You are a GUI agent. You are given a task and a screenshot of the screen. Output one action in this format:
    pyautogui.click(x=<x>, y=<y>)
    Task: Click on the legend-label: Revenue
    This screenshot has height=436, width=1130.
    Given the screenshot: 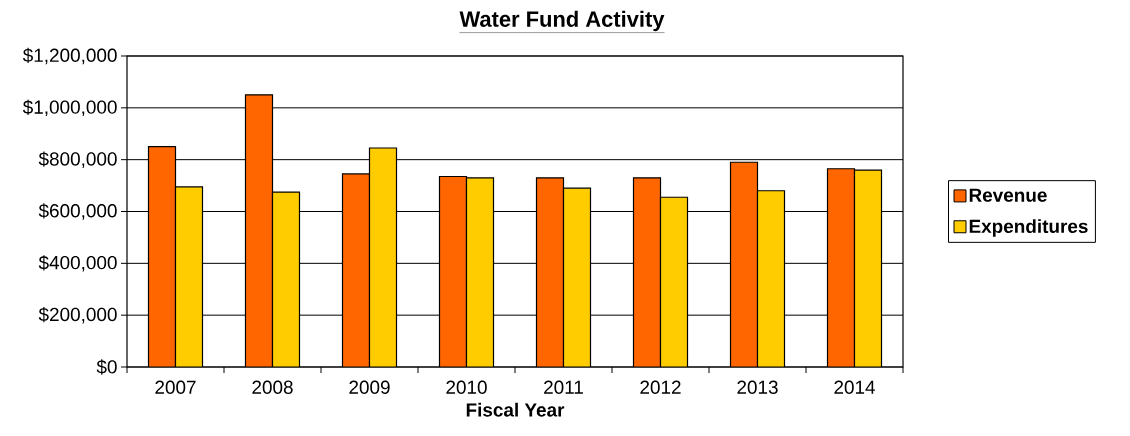 What is the action you would take?
    pyautogui.click(x=1008, y=195)
    